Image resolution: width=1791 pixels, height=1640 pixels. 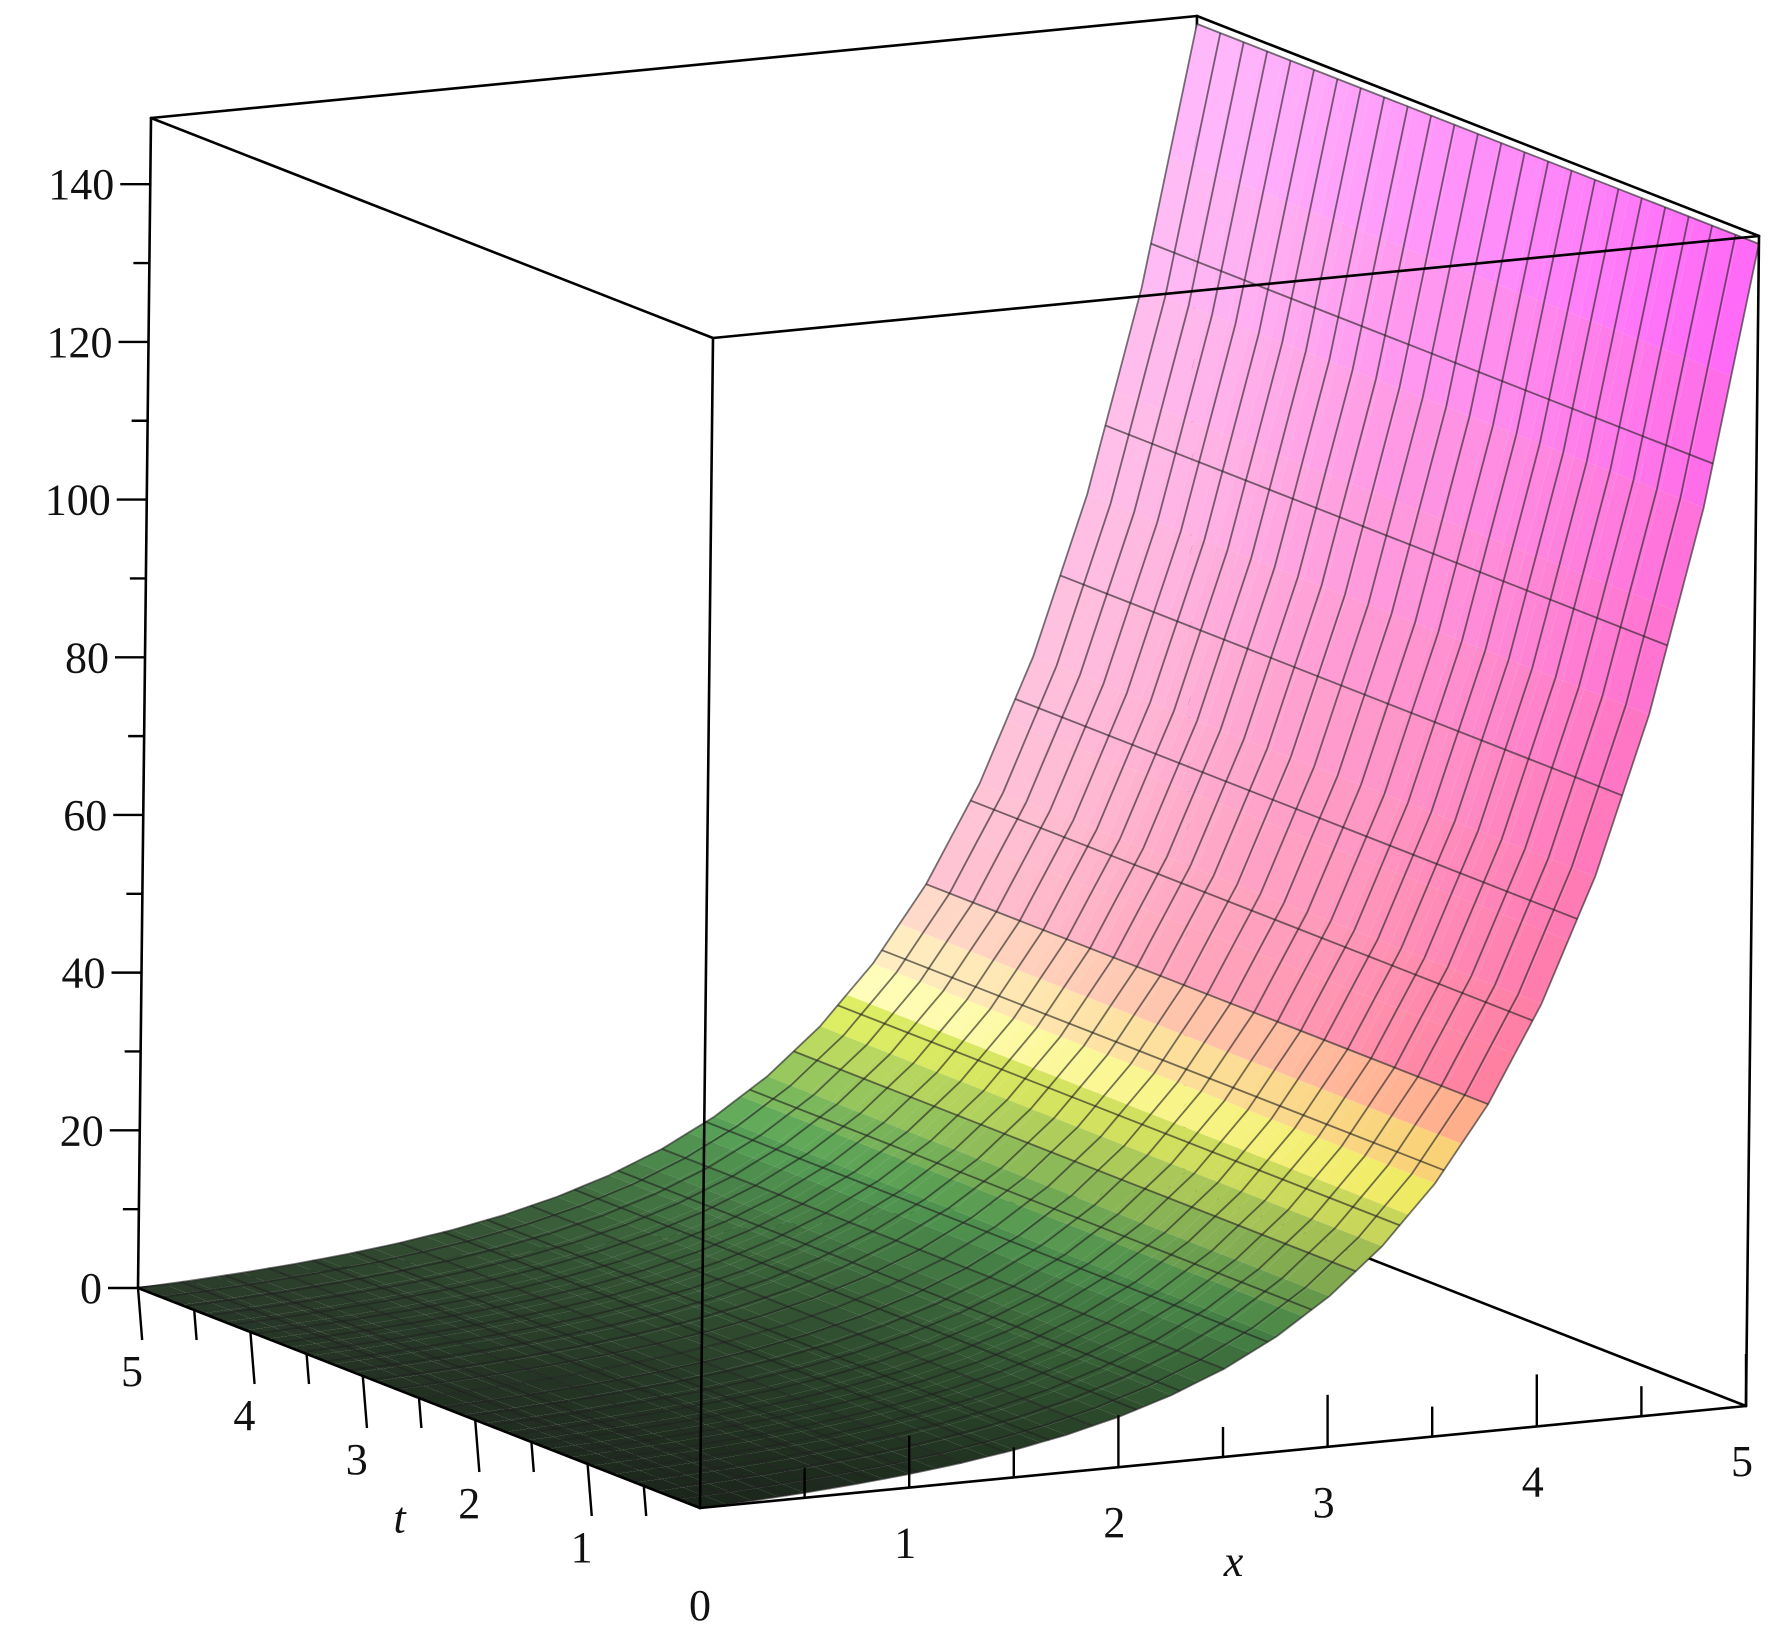 What do you see at coordinates (1233, 1561) in the screenshot?
I see `x-axis-label: x` at bounding box center [1233, 1561].